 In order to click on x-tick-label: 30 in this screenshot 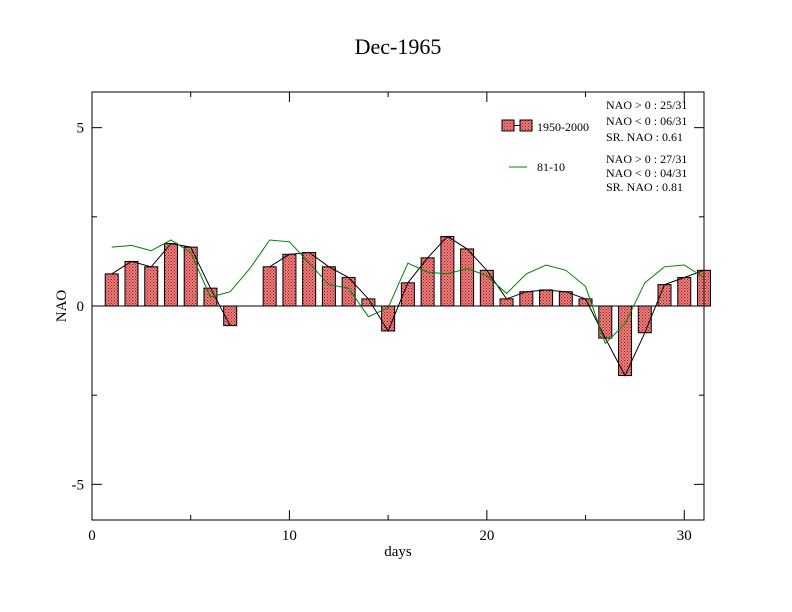, I will do `click(684, 536)`.